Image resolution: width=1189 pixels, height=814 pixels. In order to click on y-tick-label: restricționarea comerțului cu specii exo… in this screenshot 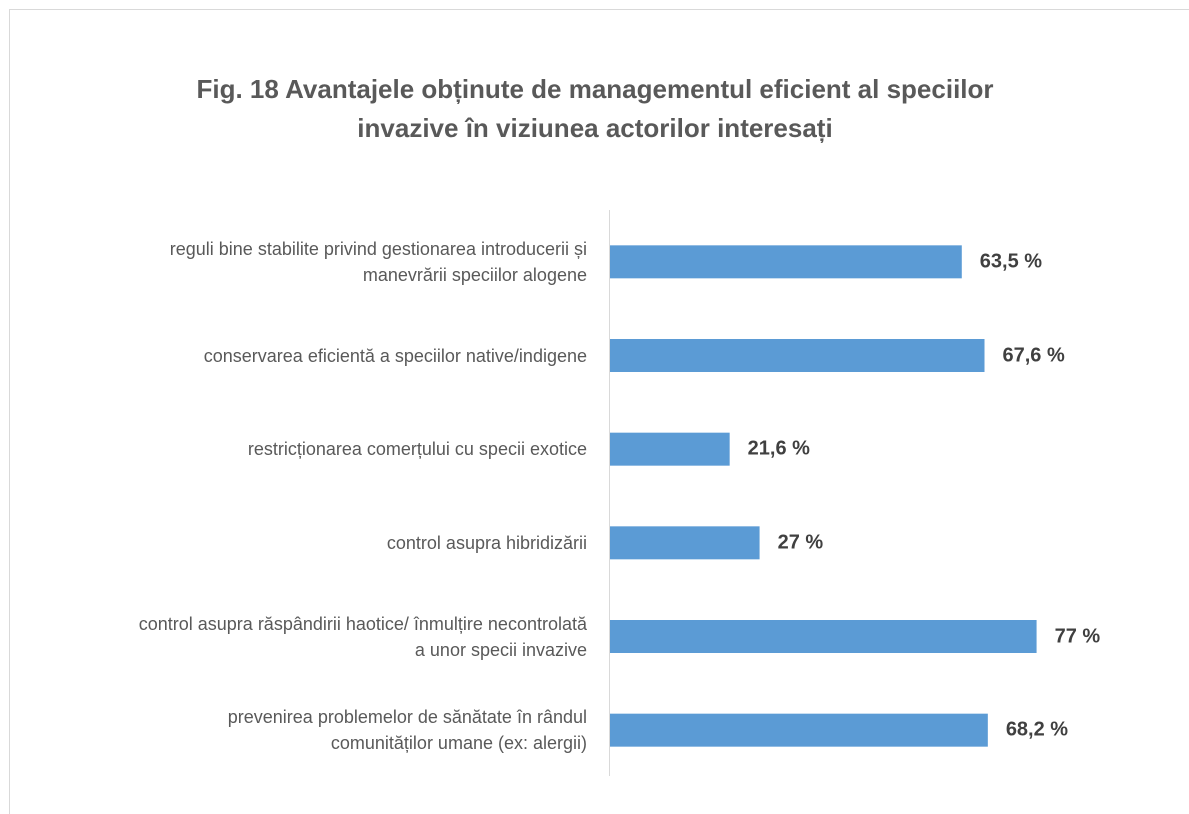, I will do `click(417, 449)`.